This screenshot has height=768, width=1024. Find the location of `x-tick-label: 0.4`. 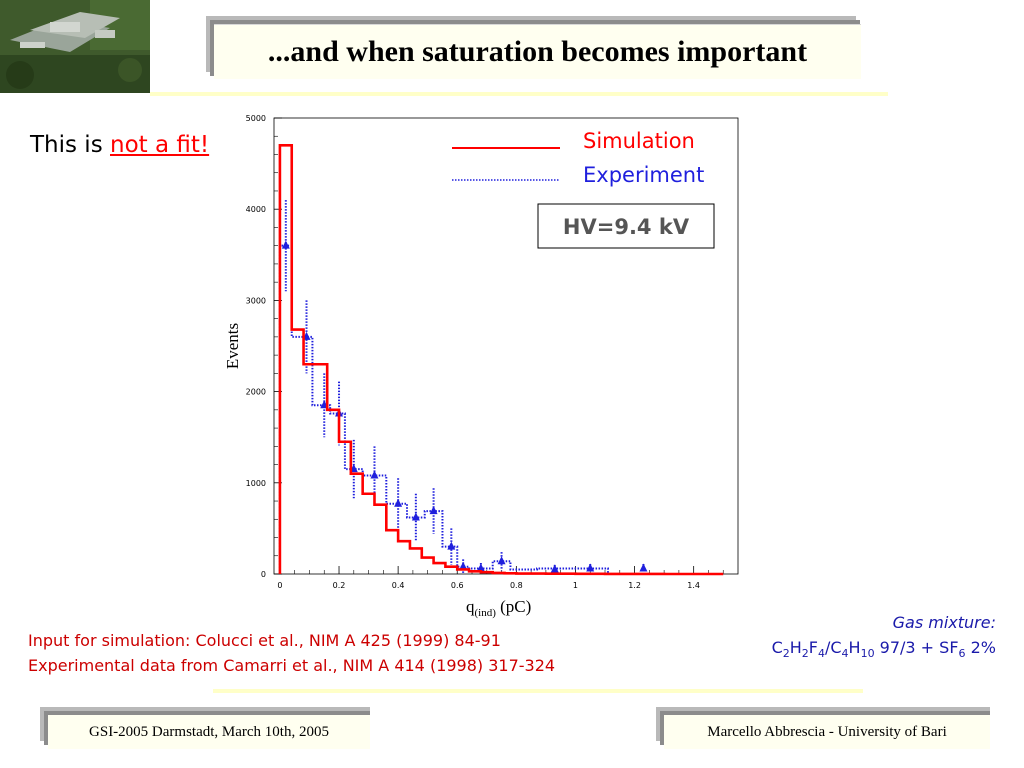

x-tick-label: 0.4 is located at coordinates (398, 585).